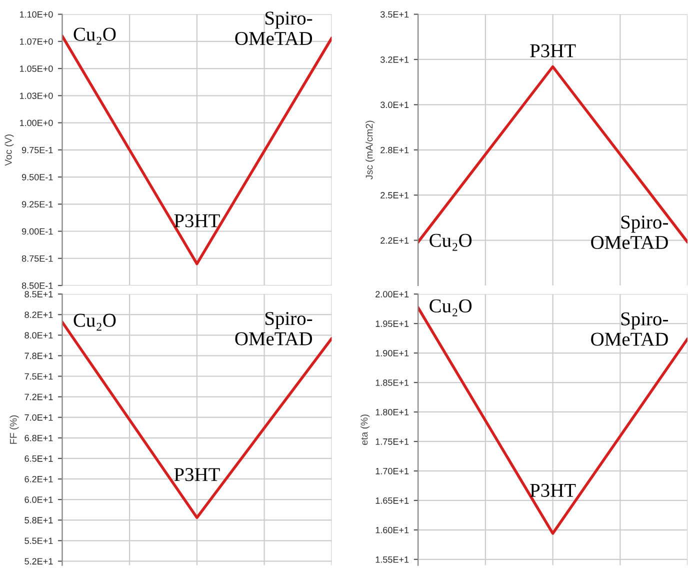 The width and height of the screenshot is (691, 571). What do you see at coordinates (392, 471) in the screenshot?
I see `y-tick-label: 1.70E+1` at bounding box center [392, 471].